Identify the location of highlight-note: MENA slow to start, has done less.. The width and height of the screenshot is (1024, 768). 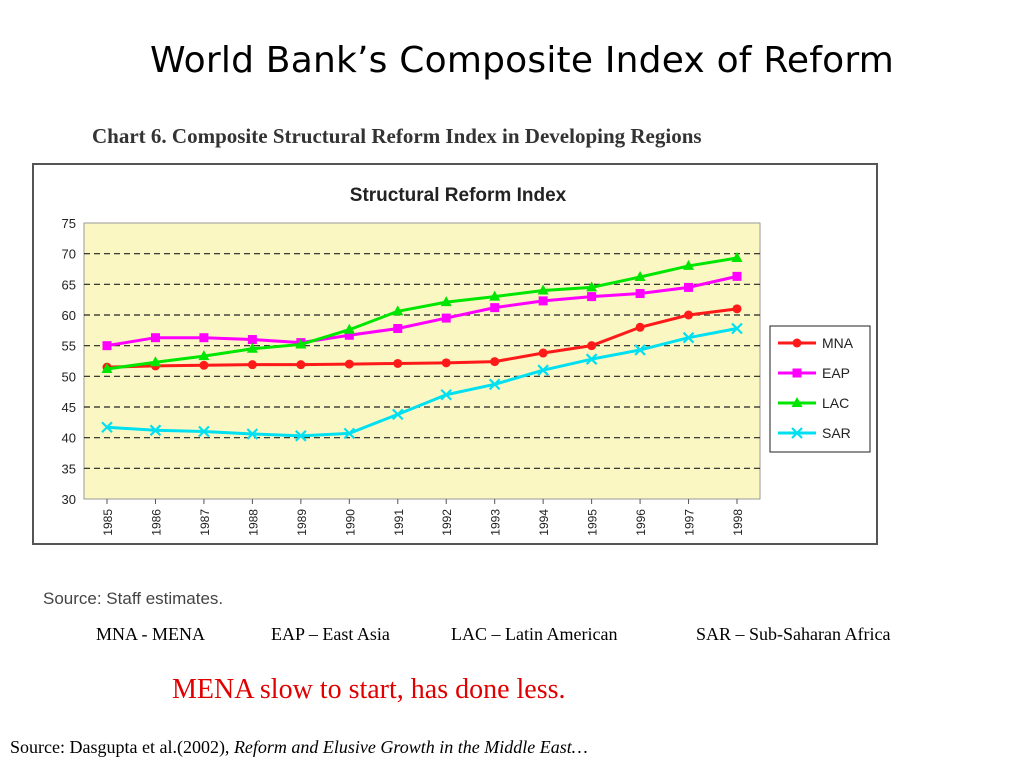
(369, 689).